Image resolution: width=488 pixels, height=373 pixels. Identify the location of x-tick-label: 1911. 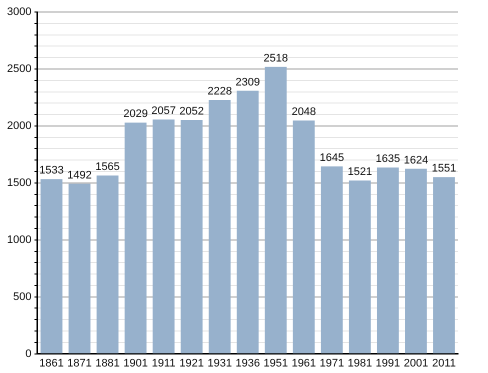
(164, 363).